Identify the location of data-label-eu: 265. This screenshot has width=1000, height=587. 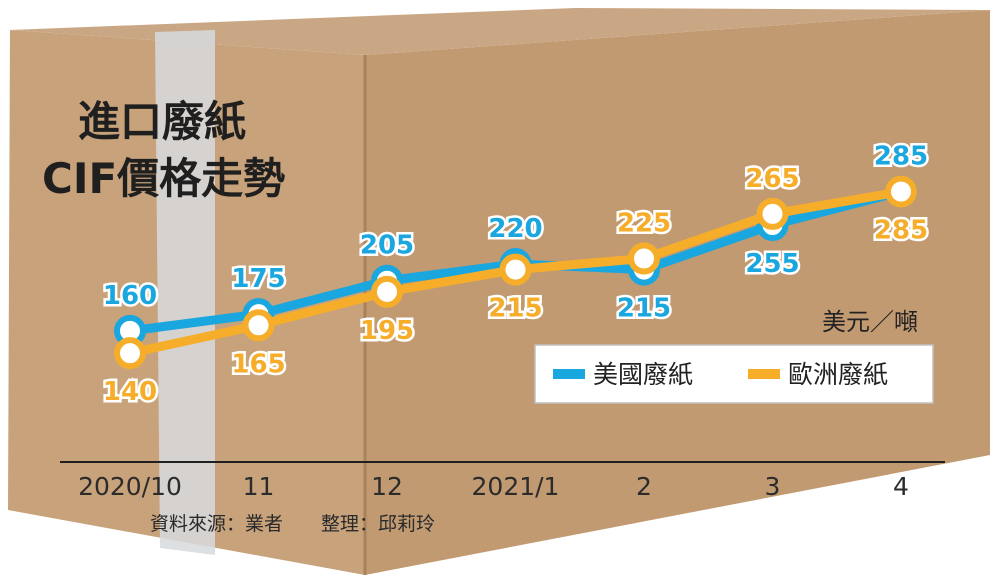
(772, 179).